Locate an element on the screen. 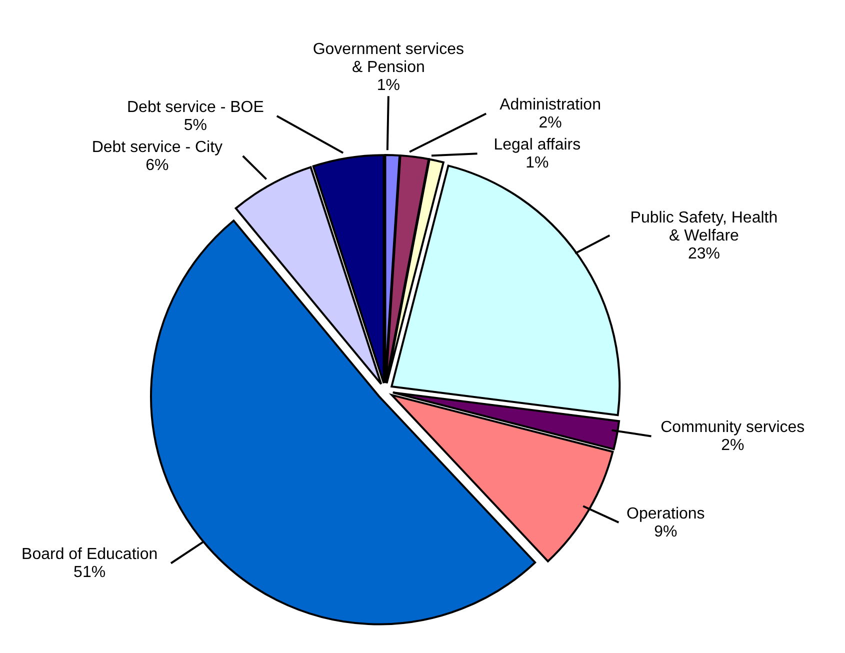 The height and width of the screenshot is (653, 845). data-label: 6% is located at coordinates (157, 165).